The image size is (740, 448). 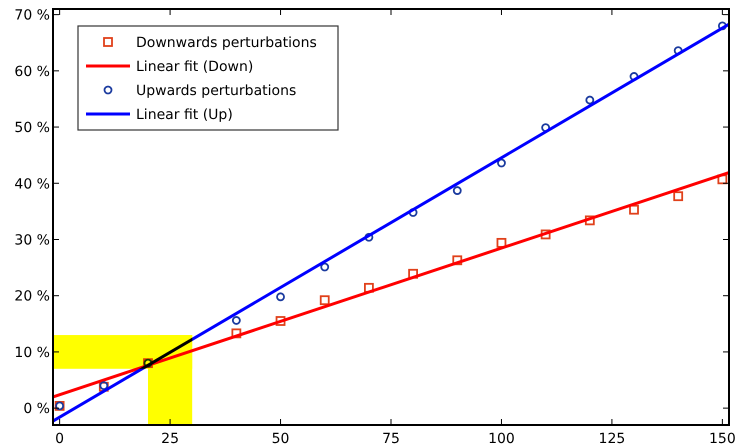 I want to click on y-tick-label: 50 %, so click(x=32, y=128).